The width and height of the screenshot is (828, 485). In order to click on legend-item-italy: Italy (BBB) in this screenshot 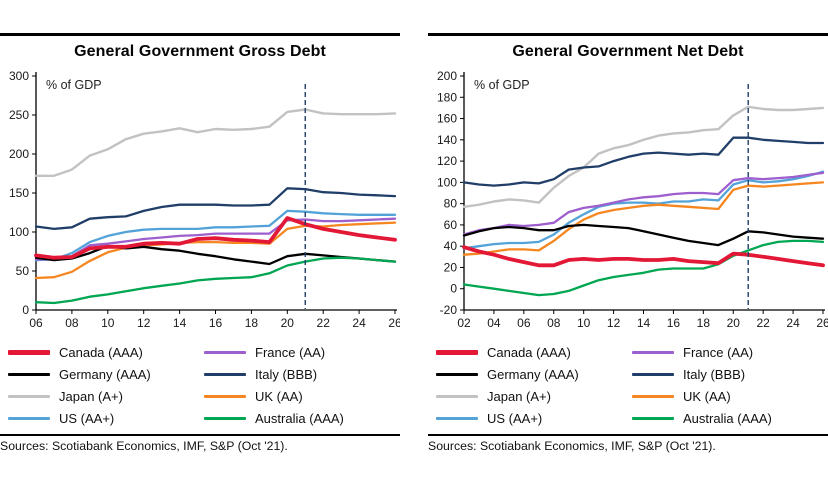, I will do `click(730, 374)`.